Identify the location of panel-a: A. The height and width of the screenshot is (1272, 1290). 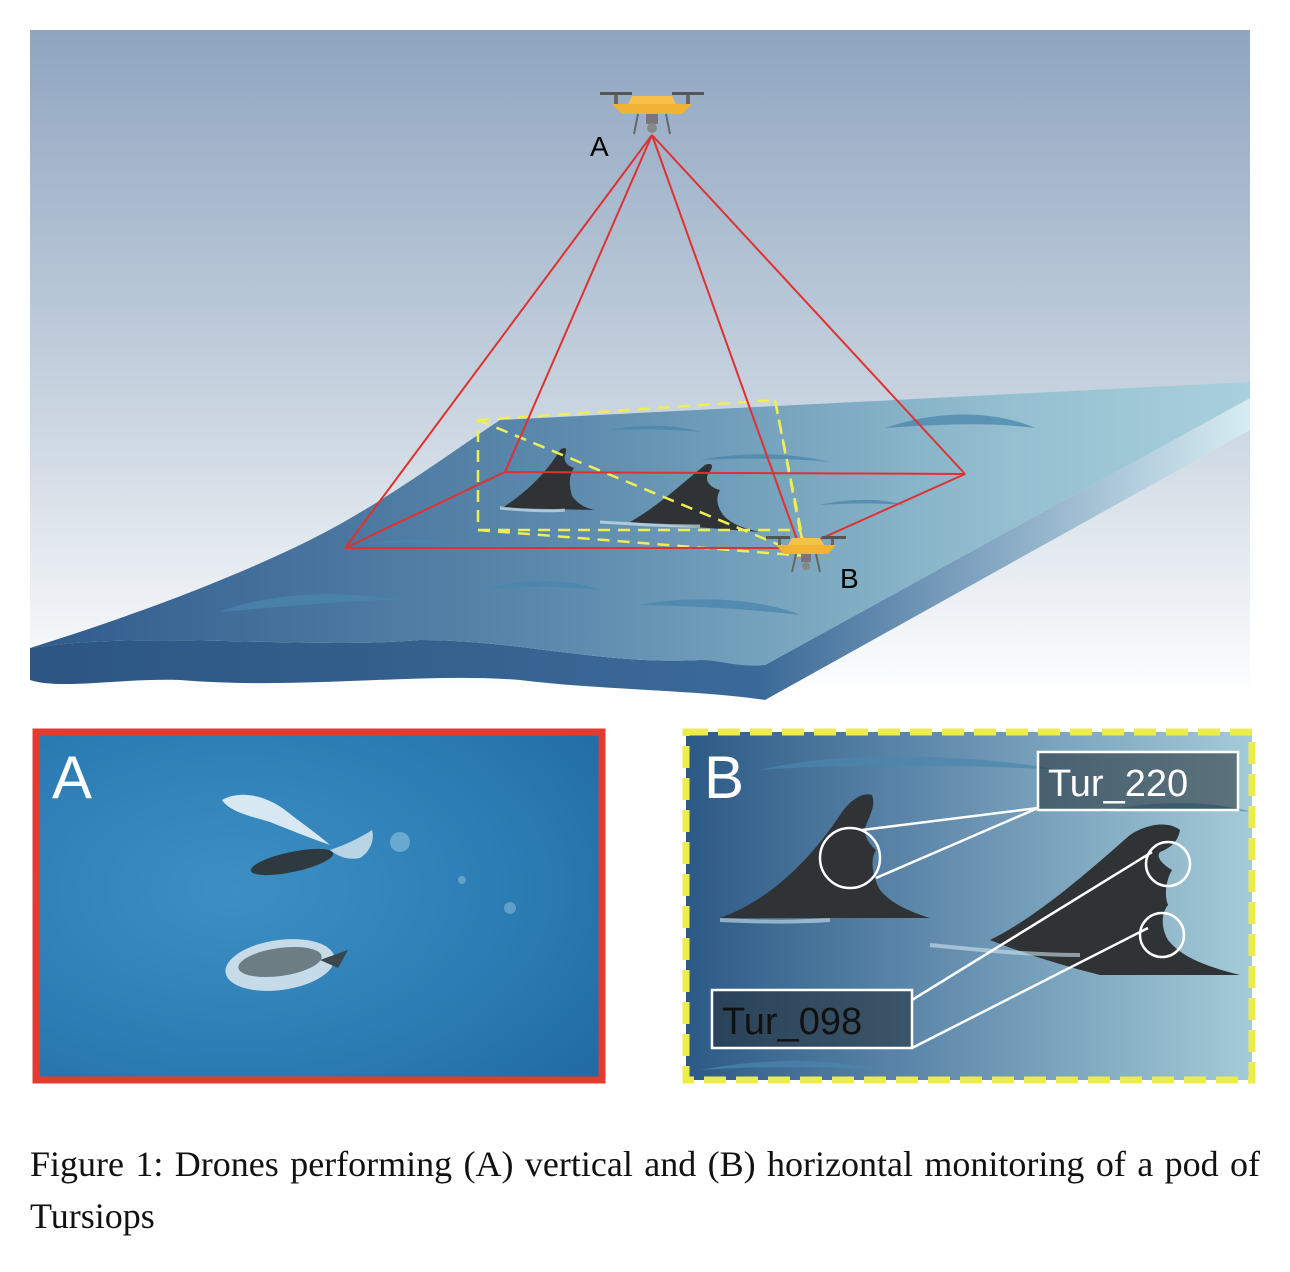
(319, 906).